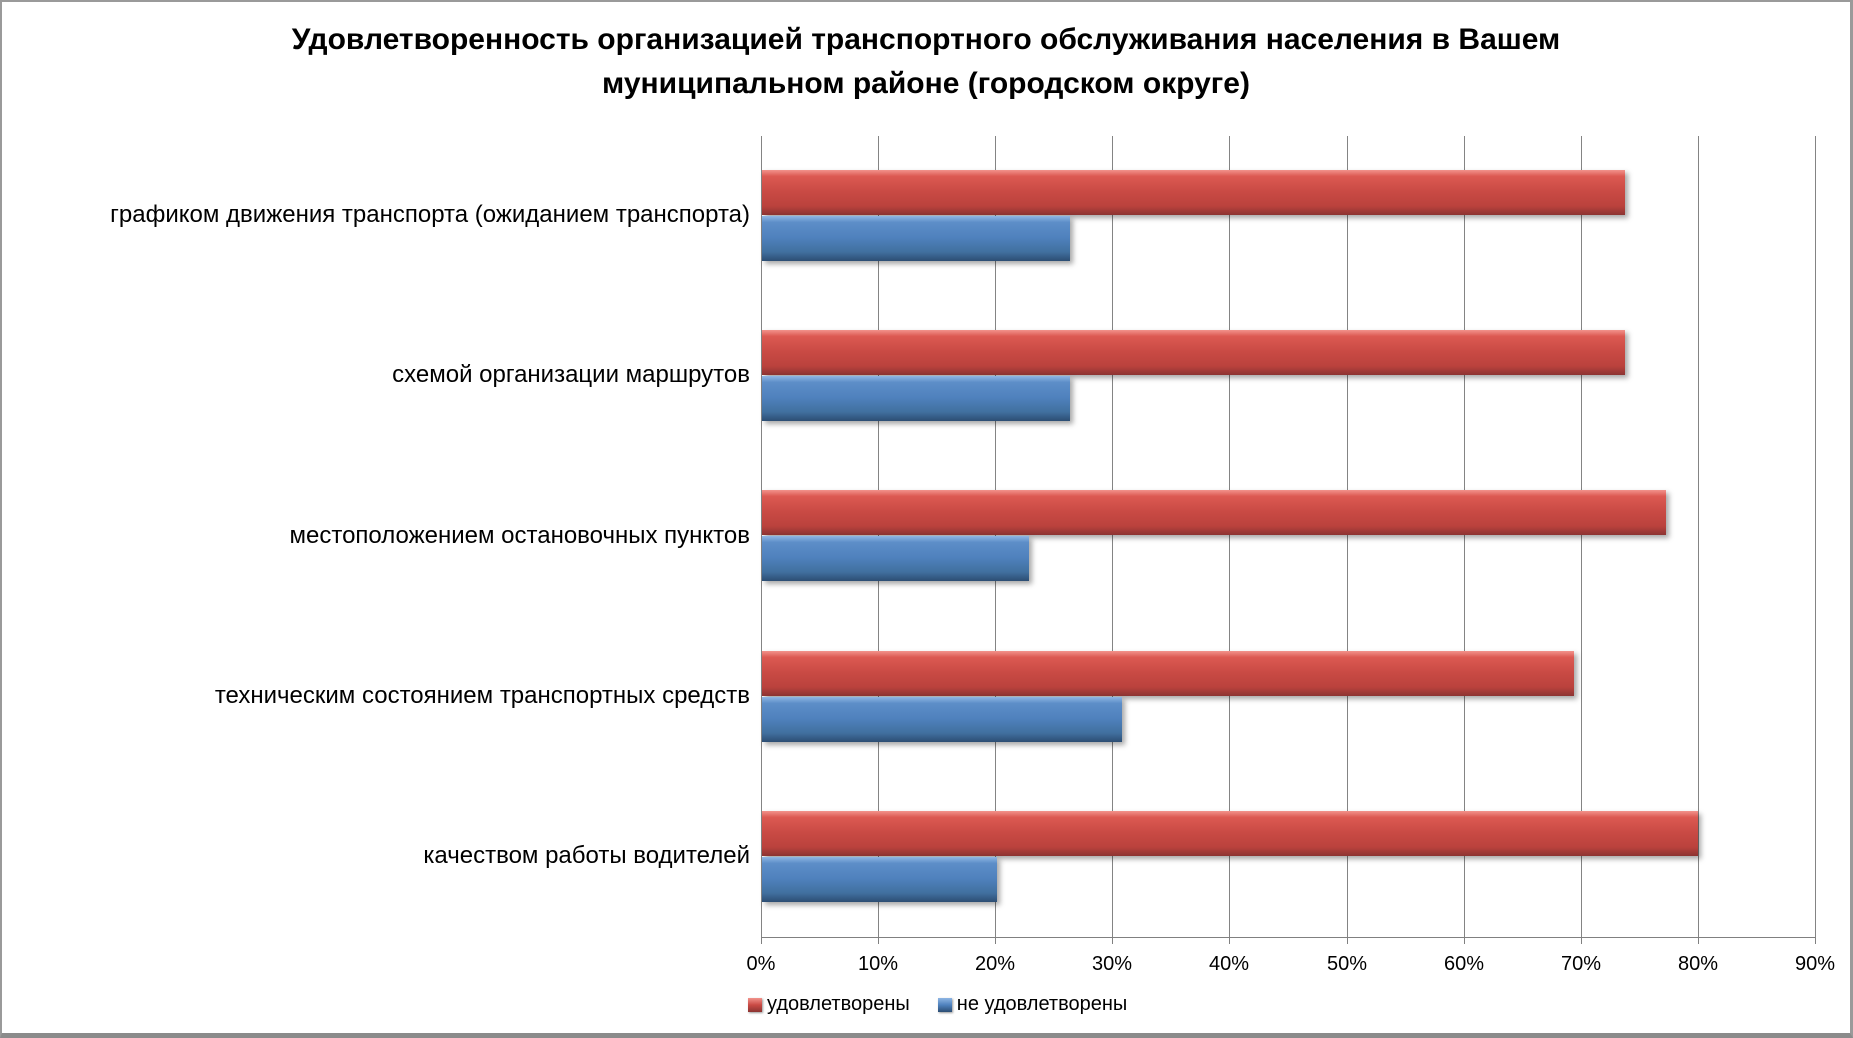  What do you see at coordinates (879, 879) in the screenshot?
I see `bar-unsatisfied-row5` at bounding box center [879, 879].